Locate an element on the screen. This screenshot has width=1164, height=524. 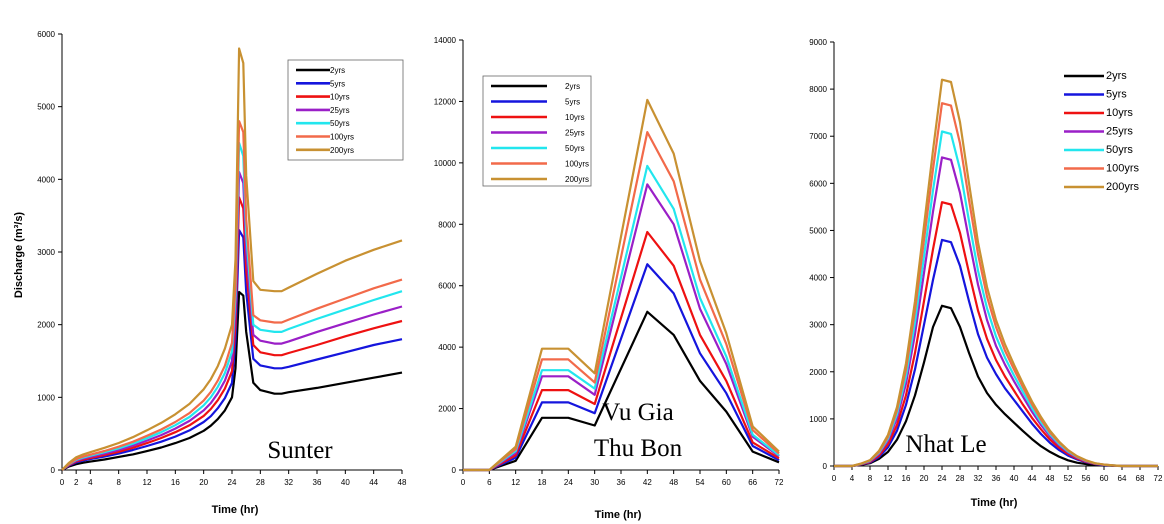
y-tick-label: 14000 is located at coordinates (445, 40).